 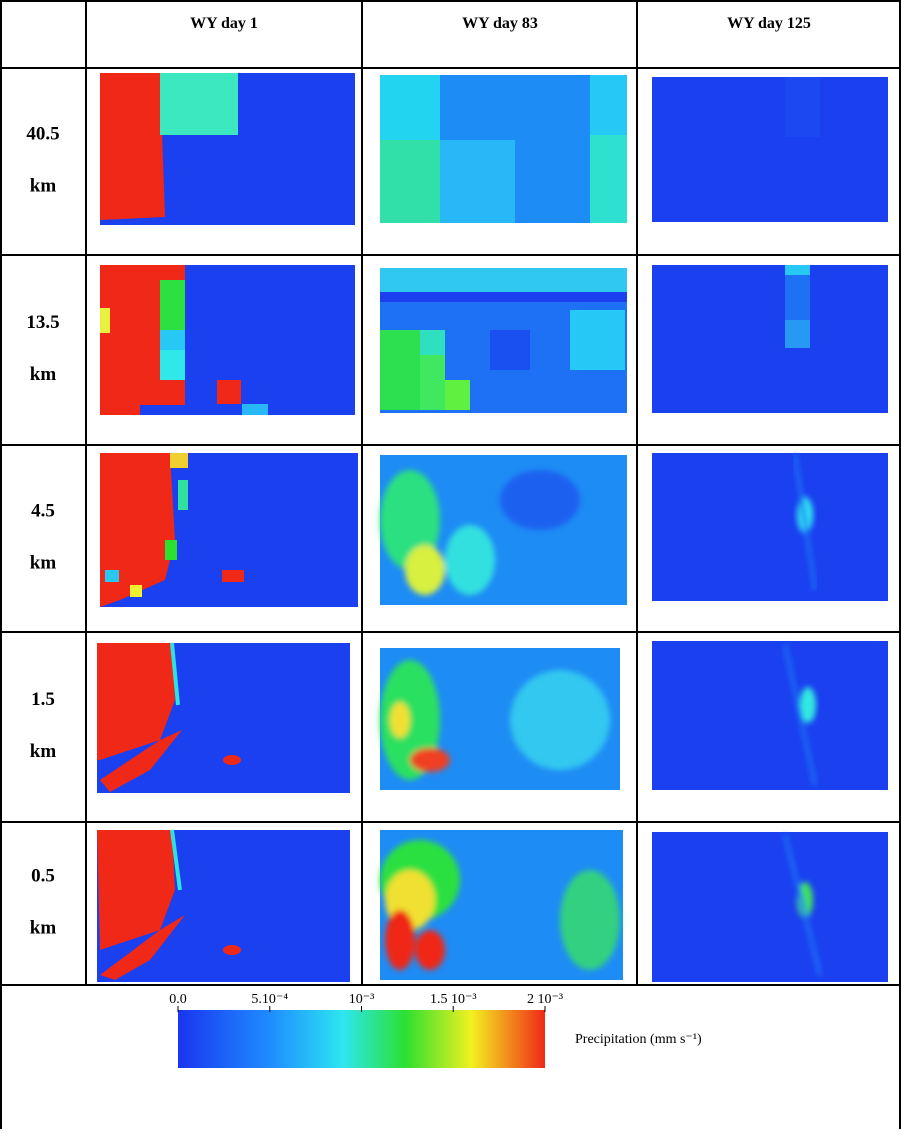 I want to click on row-label: 1.5, so click(x=43, y=699).